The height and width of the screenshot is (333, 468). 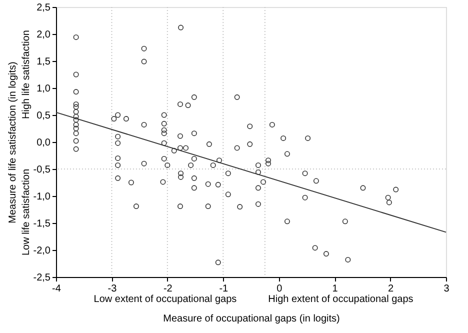 What do you see at coordinates (43, 89) in the screenshot?
I see `y-tick-label: 1,0` at bounding box center [43, 89].